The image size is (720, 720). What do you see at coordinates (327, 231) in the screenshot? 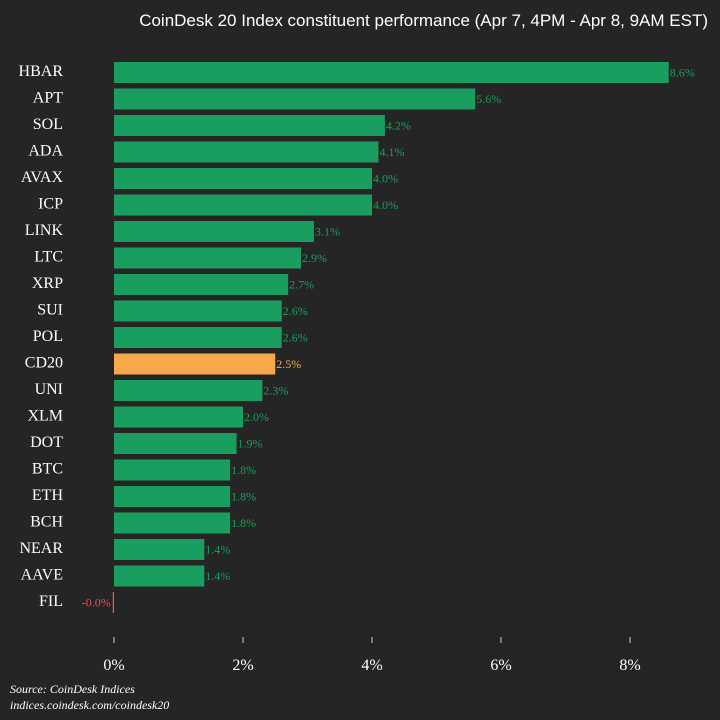
I see `value-label: 3.1%` at bounding box center [327, 231].